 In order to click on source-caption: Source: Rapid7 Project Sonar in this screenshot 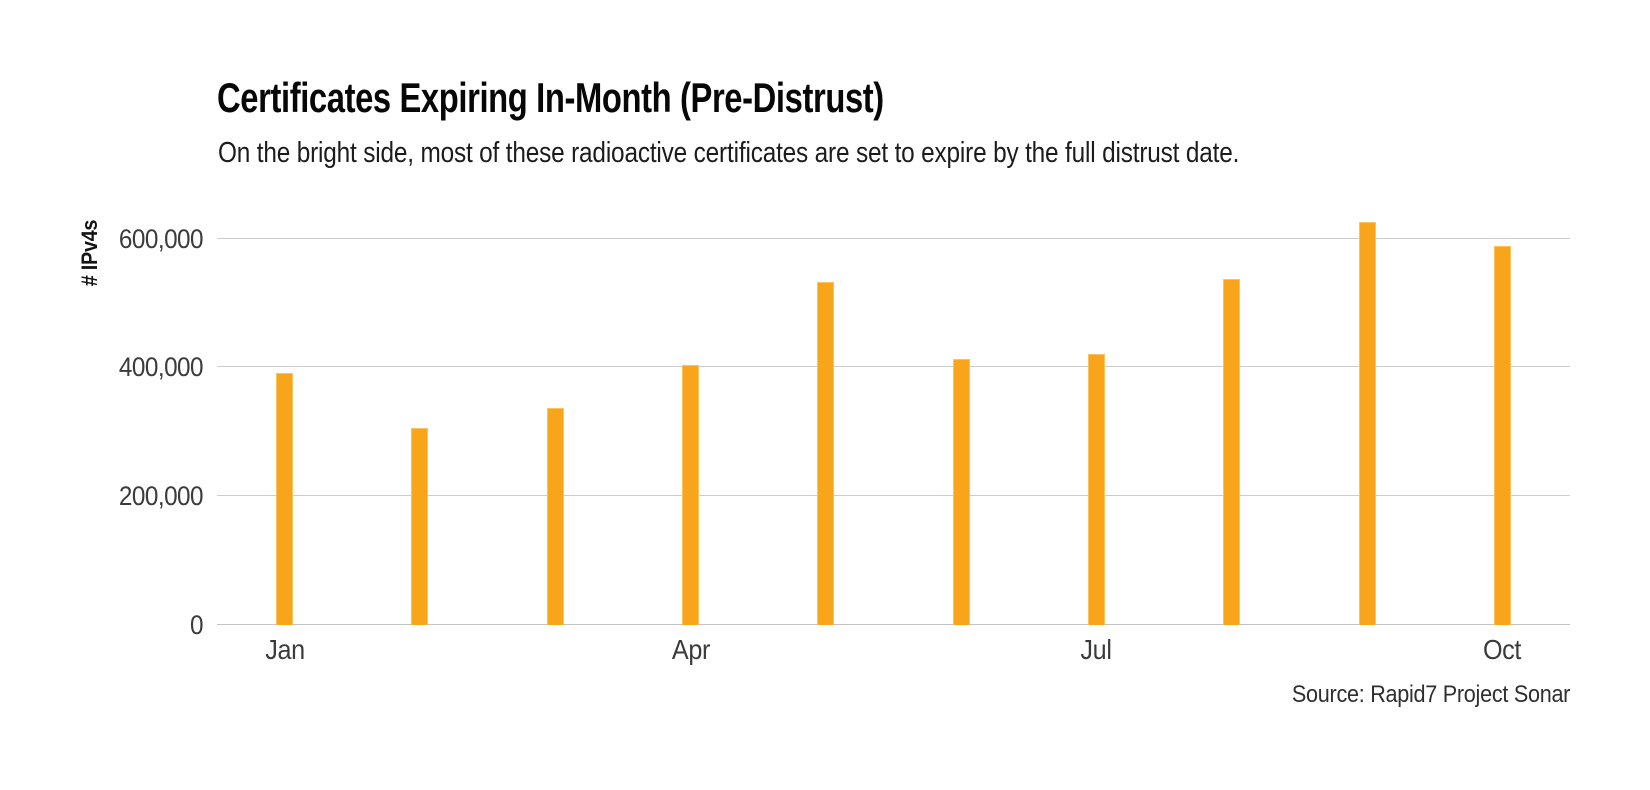, I will do `click(1430, 694)`.